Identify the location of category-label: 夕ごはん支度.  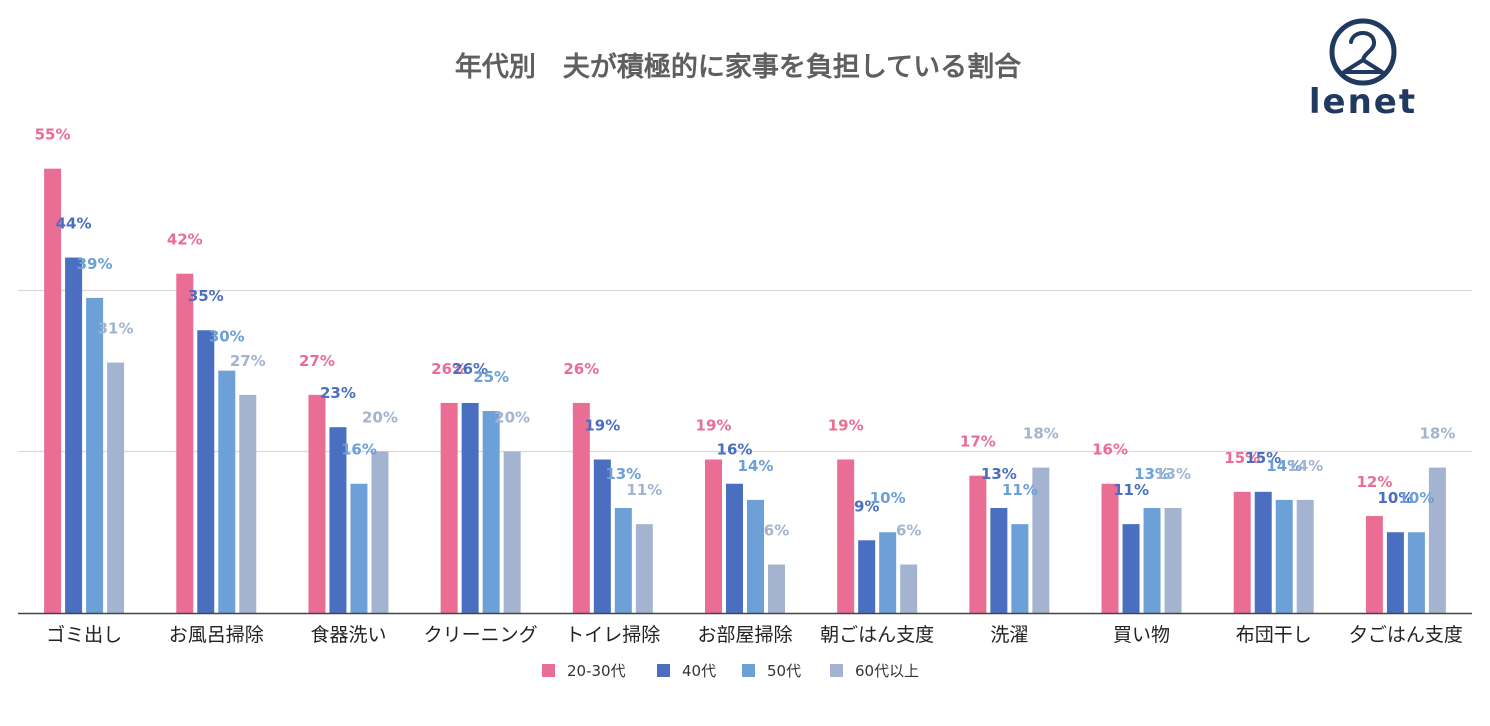
(1406, 635).